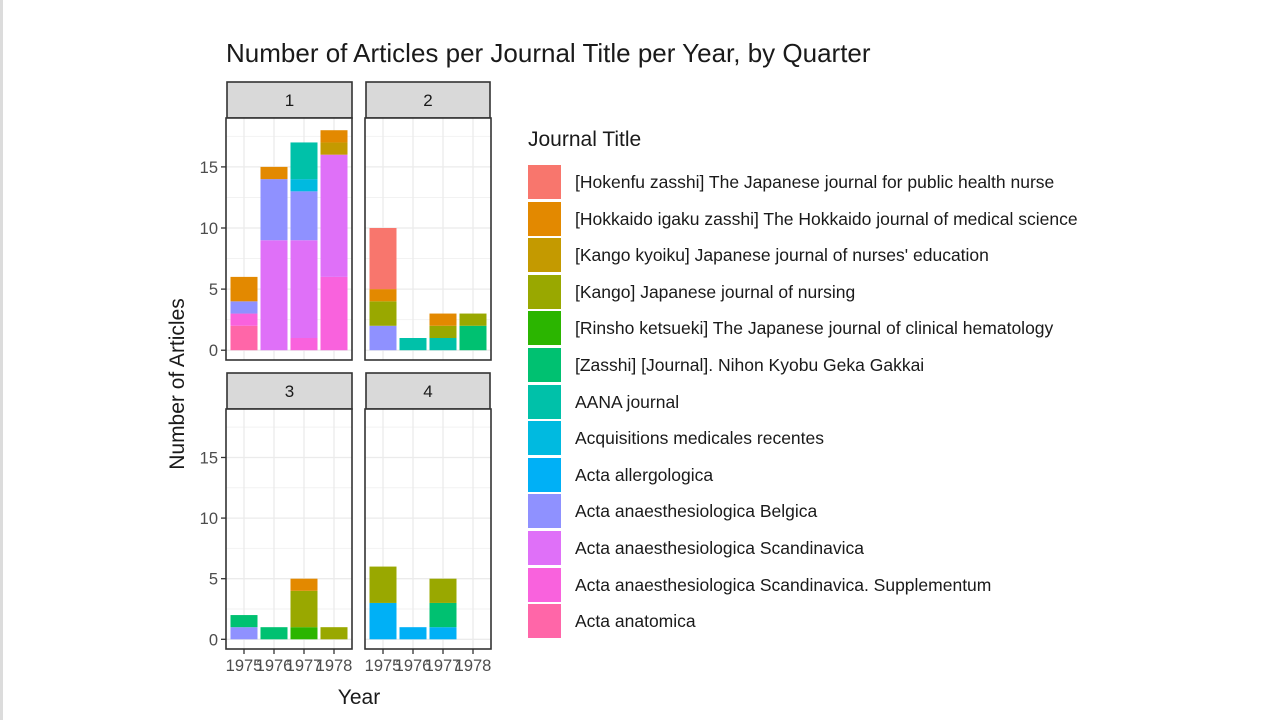 Image resolution: width=1281 pixels, height=720 pixels. What do you see at coordinates (700, 438) in the screenshot?
I see `legend-label: Acquisitions medicales recentes` at bounding box center [700, 438].